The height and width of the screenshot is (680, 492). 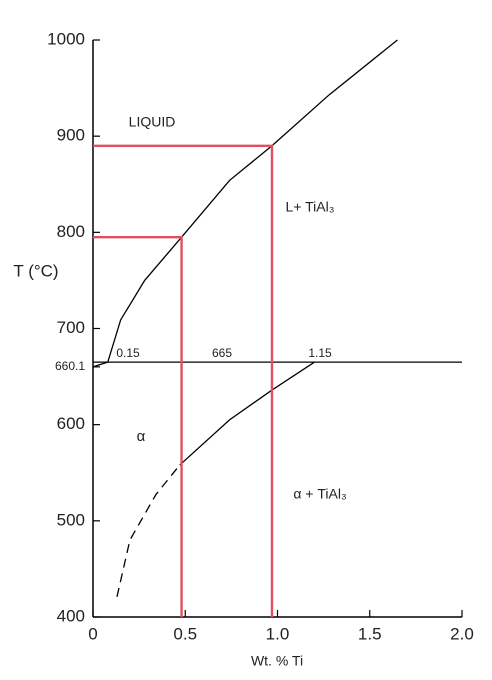 I want to click on annotation: α, so click(x=141, y=436).